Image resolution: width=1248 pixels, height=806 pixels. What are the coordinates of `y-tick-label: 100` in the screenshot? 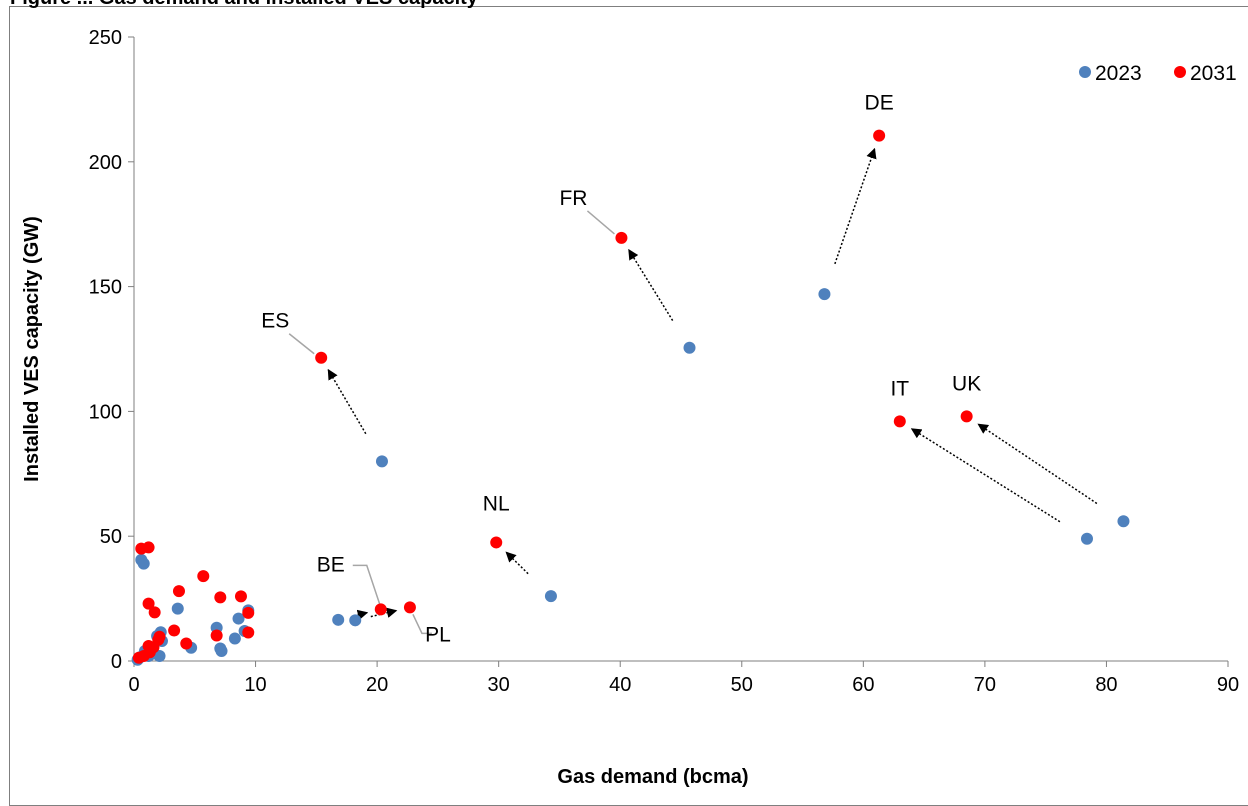 It's located at (105, 412).